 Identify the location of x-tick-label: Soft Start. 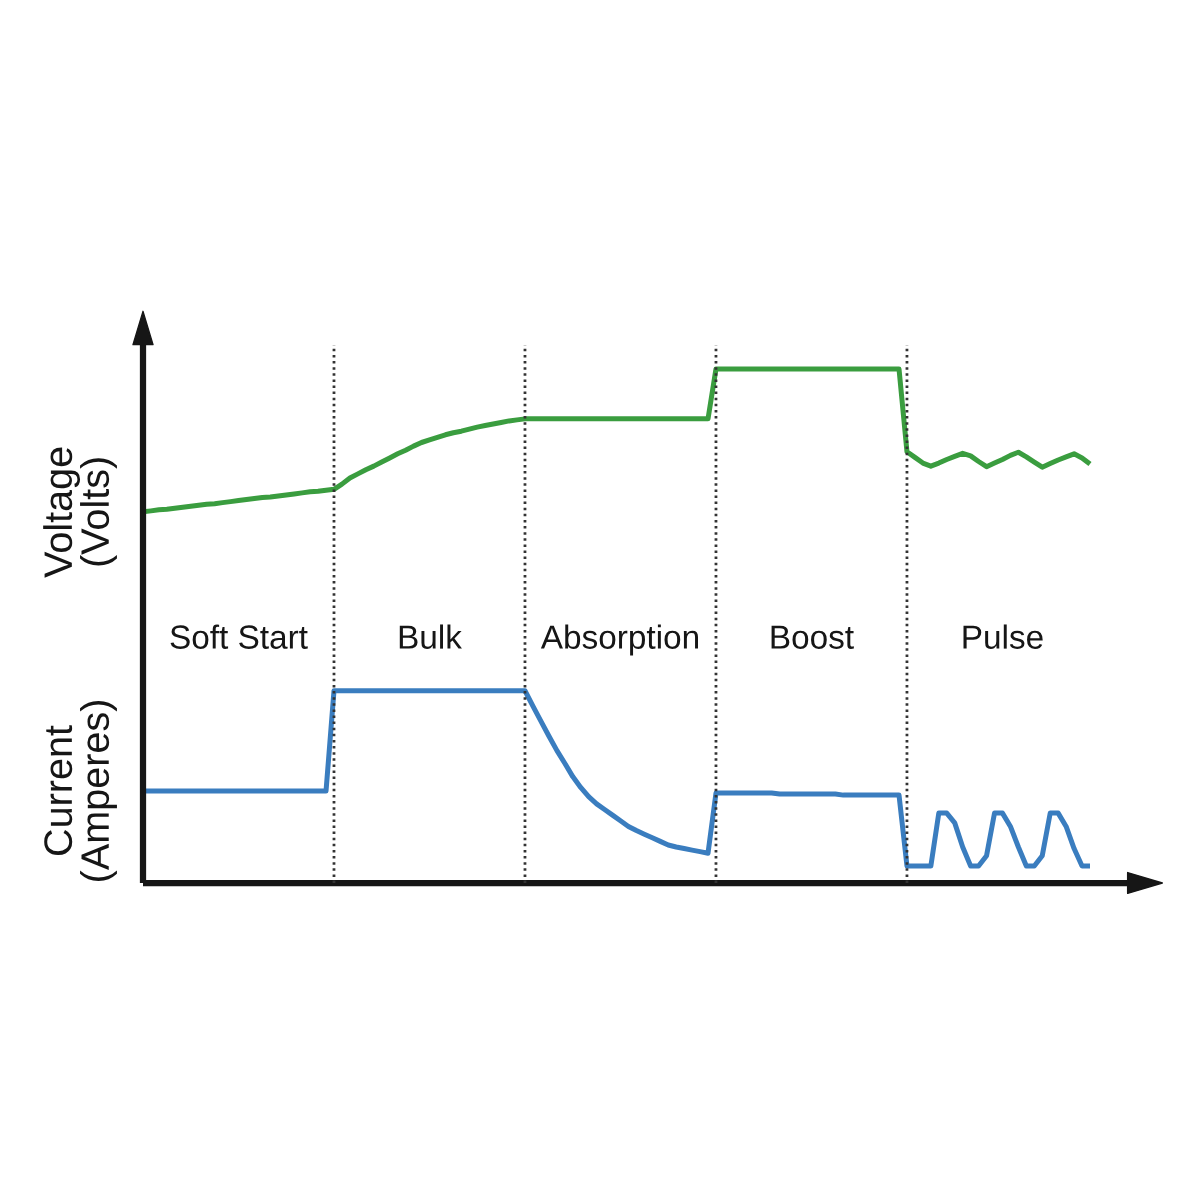
(239, 636).